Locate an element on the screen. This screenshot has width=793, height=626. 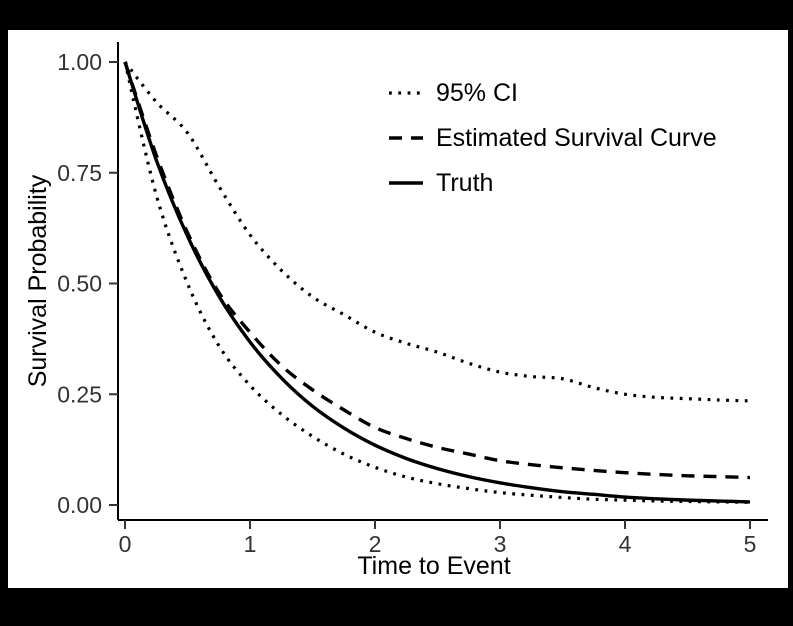
x-tick-label: 0 is located at coordinates (125, 544).